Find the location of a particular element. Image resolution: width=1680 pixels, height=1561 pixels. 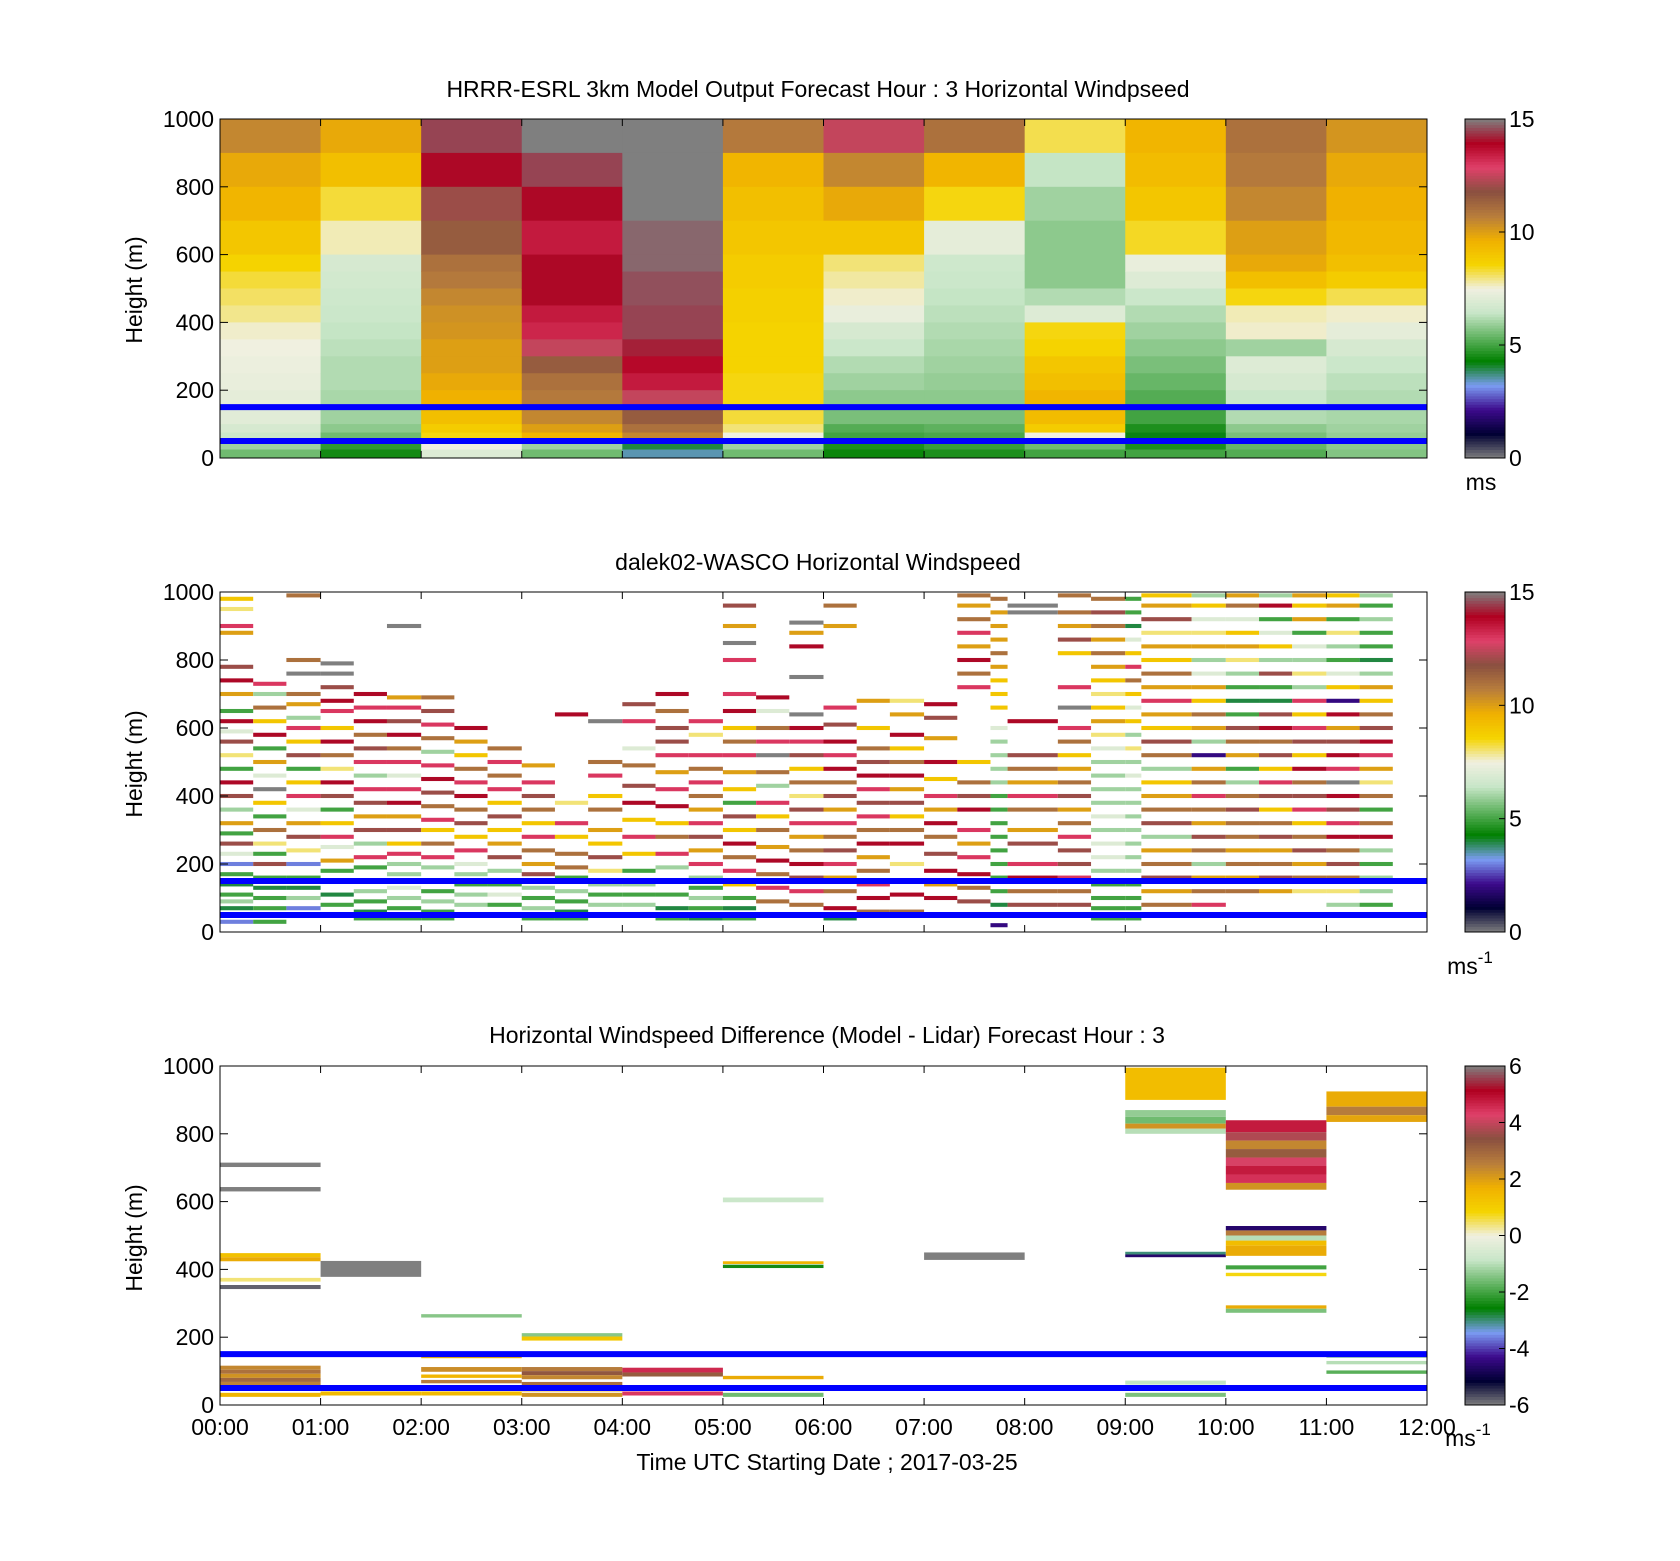

x-tick-label: 07:00 is located at coordinates (924, 1427).